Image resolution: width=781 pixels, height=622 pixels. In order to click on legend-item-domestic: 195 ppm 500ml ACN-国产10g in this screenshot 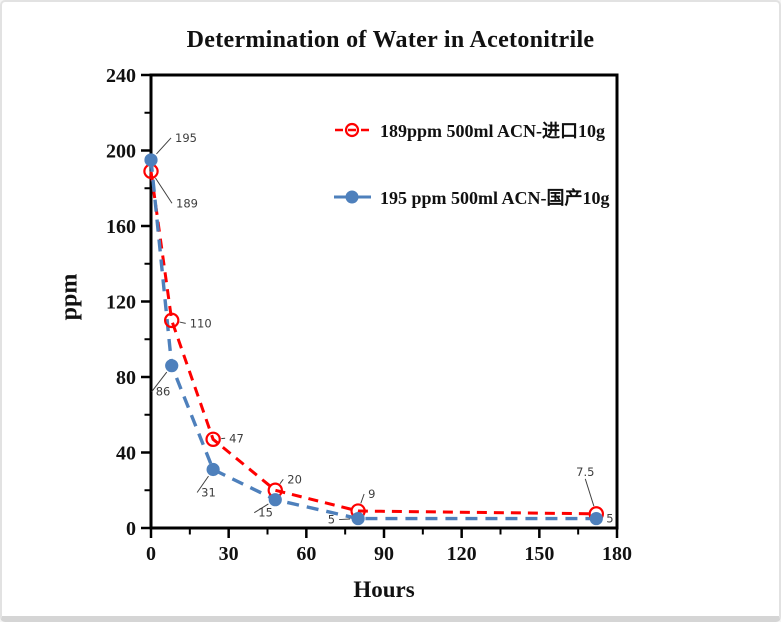, I will do `click(472, 197)`.